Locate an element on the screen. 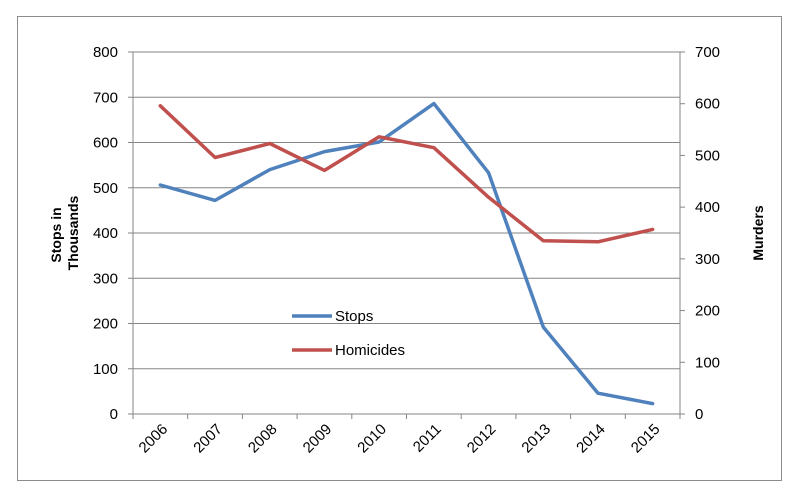 The width and height of the screenshot is (800, 500). left-axis-title-line-2: Thousands is located at coordinates (73, 232).